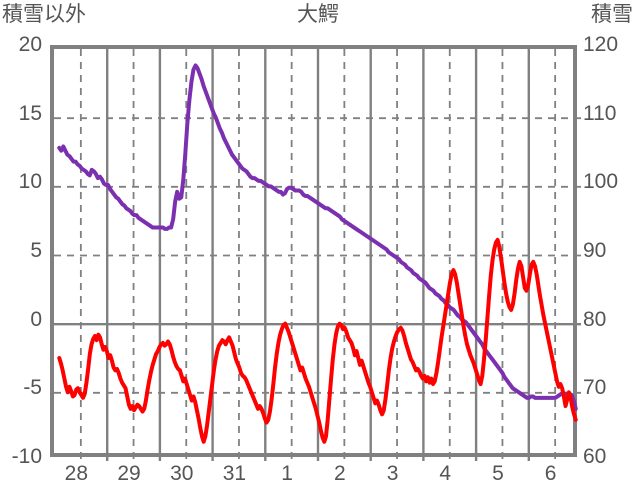 The image size is (636, 501). What do you see at coordinates (234, 473) in the screenshot?
I see `x-tick-3: 31` at bounding box center [234, 473].